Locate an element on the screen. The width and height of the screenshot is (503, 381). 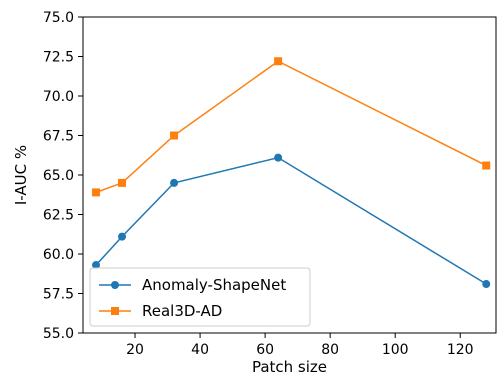
y-tick-label: 72.5 is located at coordinates (58, 58).